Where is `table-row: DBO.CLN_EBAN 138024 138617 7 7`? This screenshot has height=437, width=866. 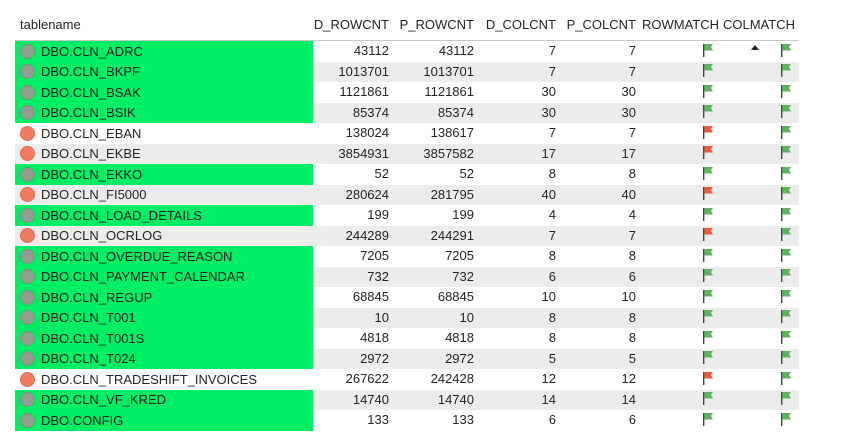 table-row: DBO.CLN_EBAN 138024 138617 7 7 is located at coordinates (407, 133).